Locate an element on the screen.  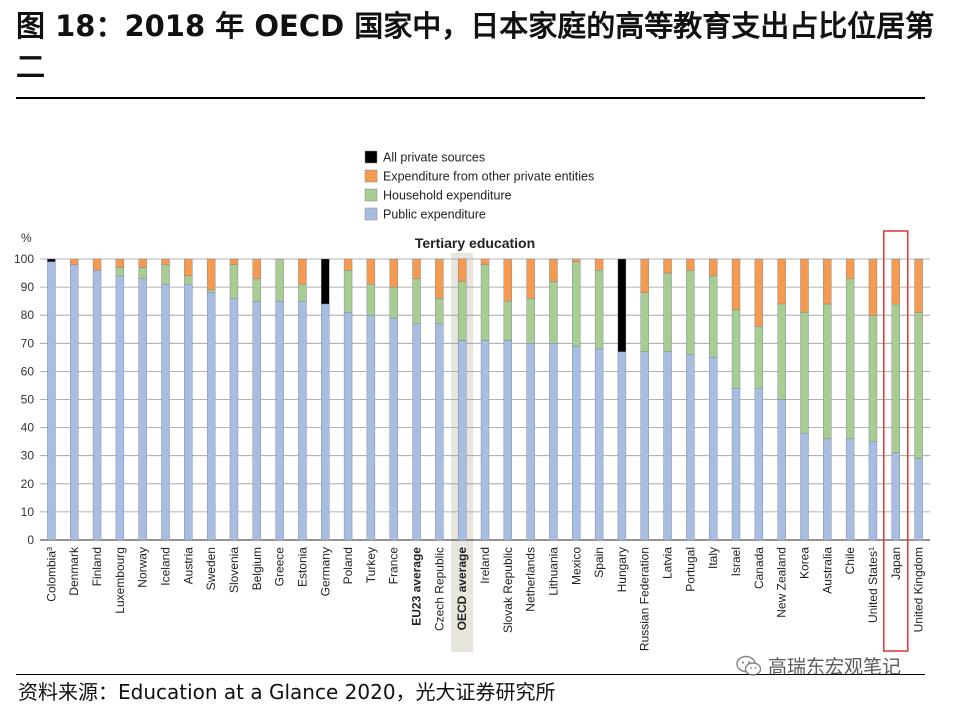
x-tick-label: Hungary is located at coordinates (622, 569).